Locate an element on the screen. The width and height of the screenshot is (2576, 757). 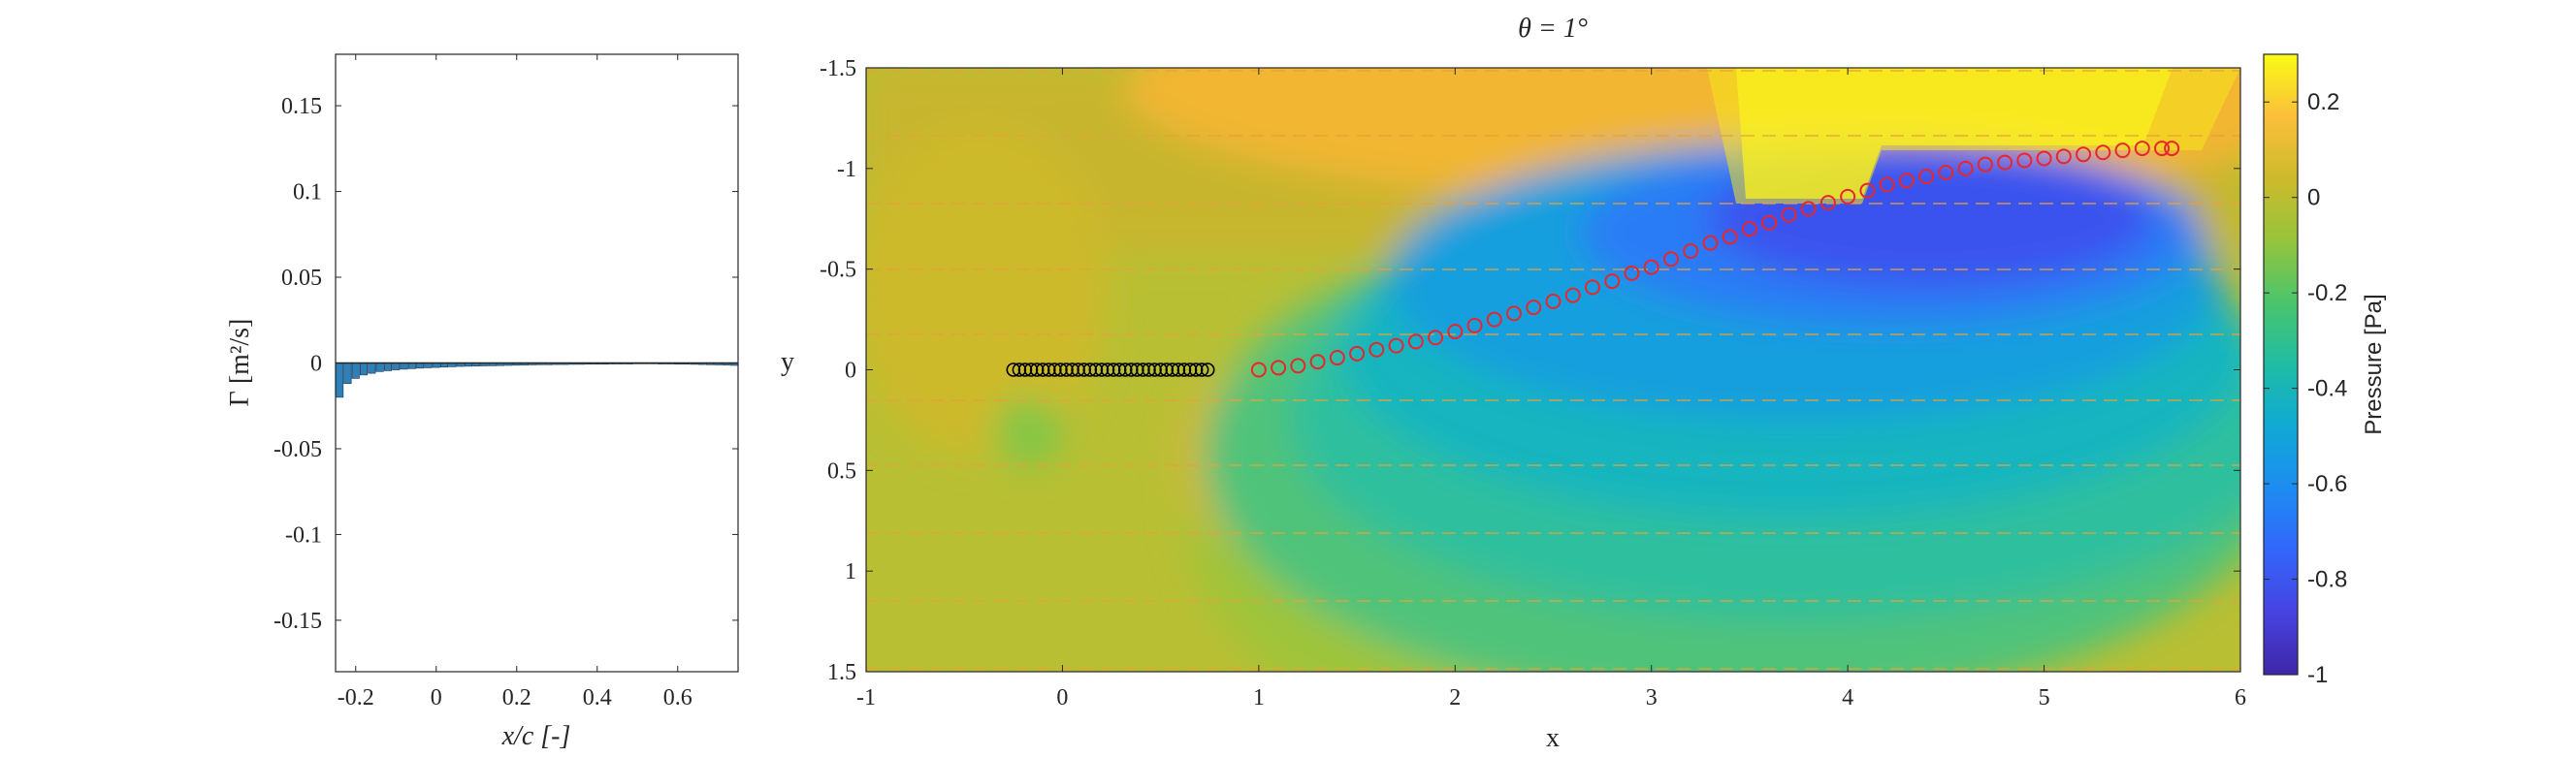
colorbar: 0.2 0 -0.2 -0.4 -0.6 -0.8 -1 Pressure [Pa] is located at coordinates (2325, 370).